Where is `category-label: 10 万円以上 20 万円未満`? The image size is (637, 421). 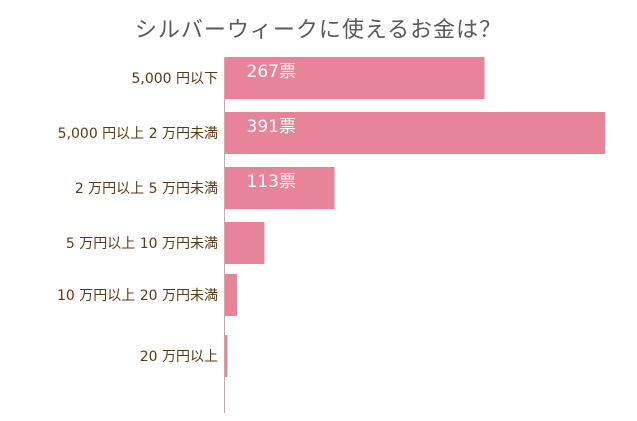
category-label: 10 万円以上 20 万円未満 is located at coordinates (137, 296).